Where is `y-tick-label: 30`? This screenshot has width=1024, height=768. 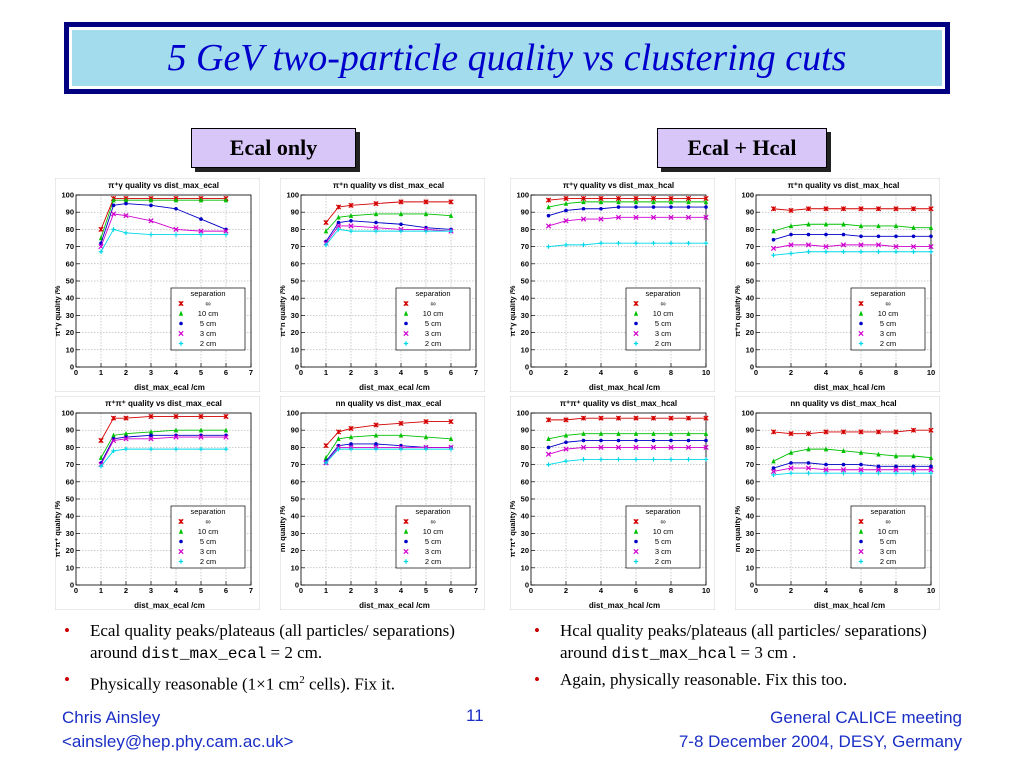
y-tick-label: 30 is located at coordinates (525, 315).